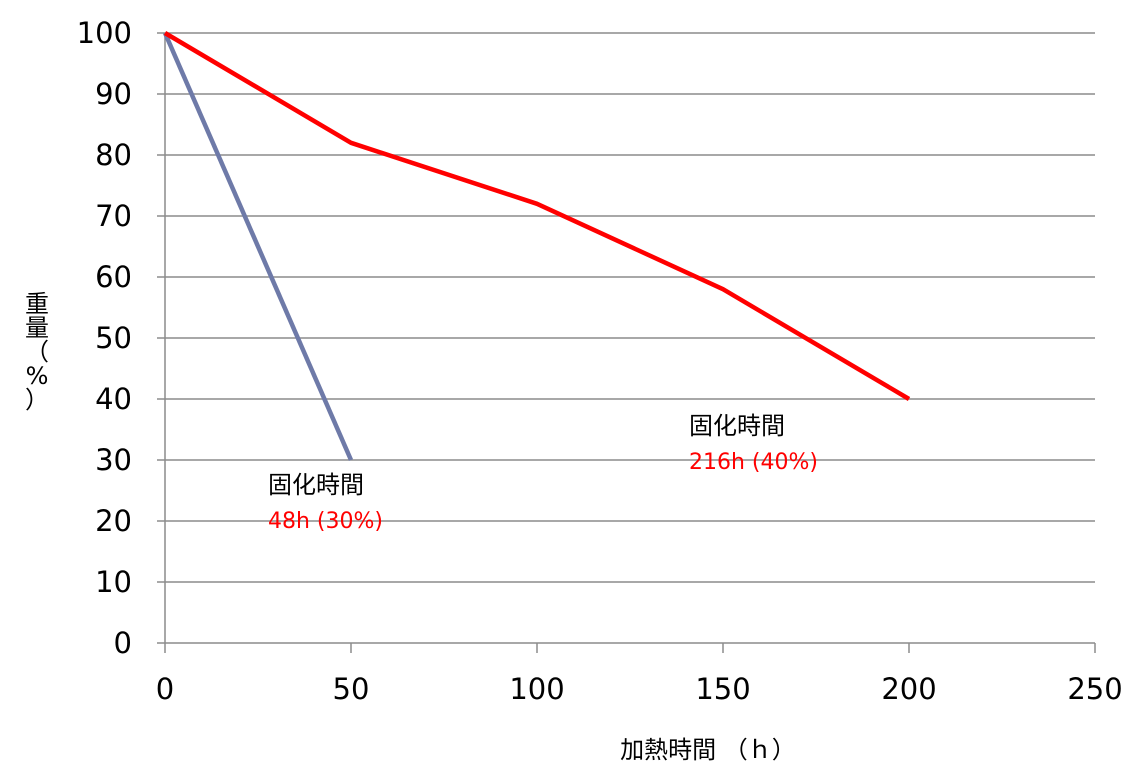 Image resolution: width=1146 pixels, height=784 pixels. What do you see at coordinates (113, 399) in the screenshot?
I see `y-tick-label: 40` at bounding box center [113, 399].